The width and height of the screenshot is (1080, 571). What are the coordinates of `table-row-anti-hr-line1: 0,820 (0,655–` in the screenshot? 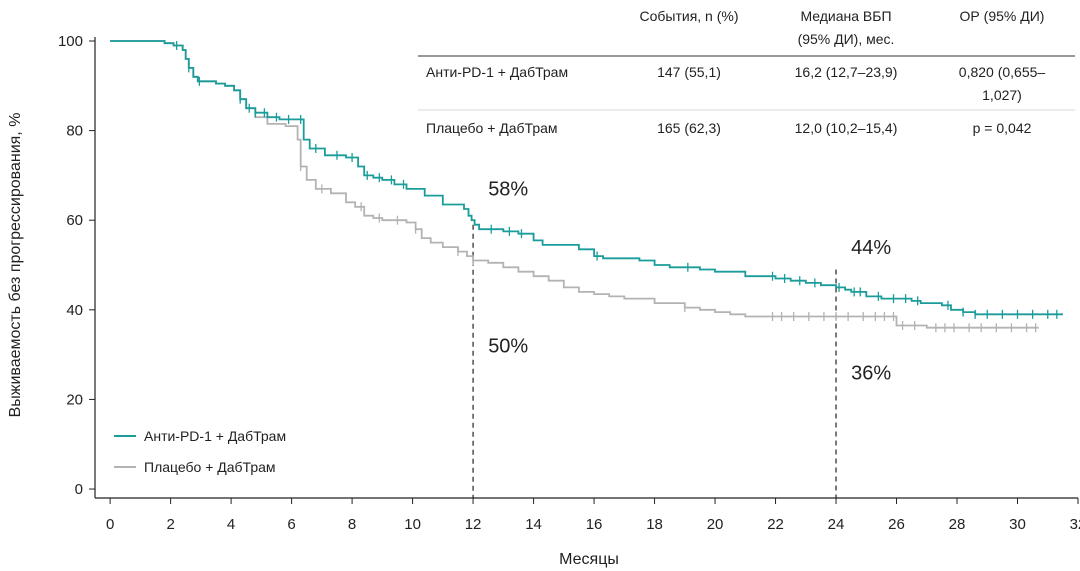 It's located at (1002, 72).